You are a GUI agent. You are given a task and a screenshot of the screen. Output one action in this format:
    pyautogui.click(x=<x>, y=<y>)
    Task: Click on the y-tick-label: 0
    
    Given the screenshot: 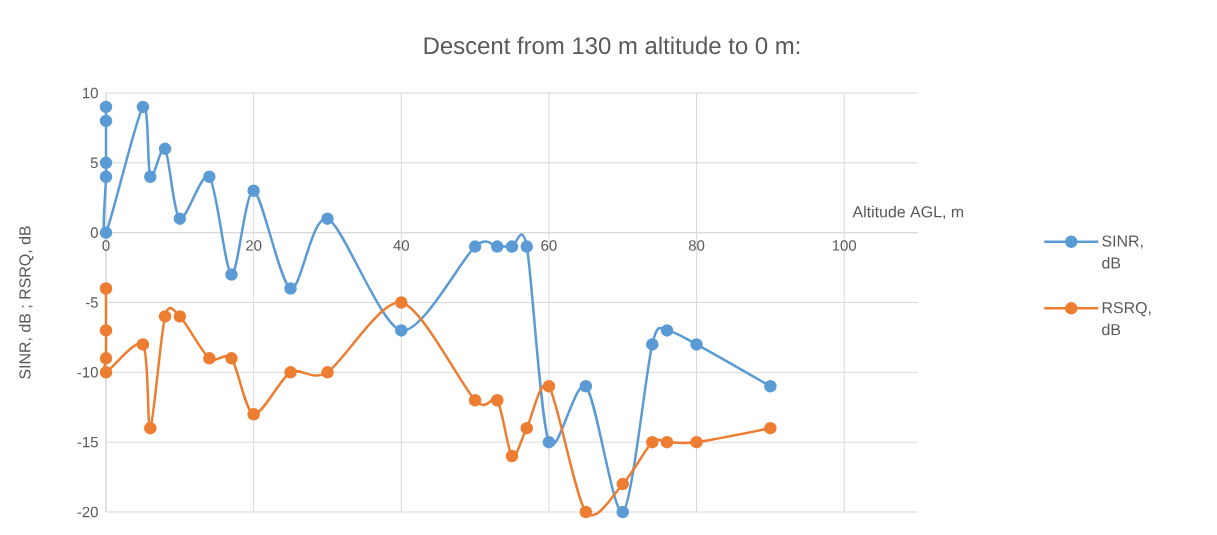 What is the action you would take?
    pyautogui.click(x=94, y=232)
    